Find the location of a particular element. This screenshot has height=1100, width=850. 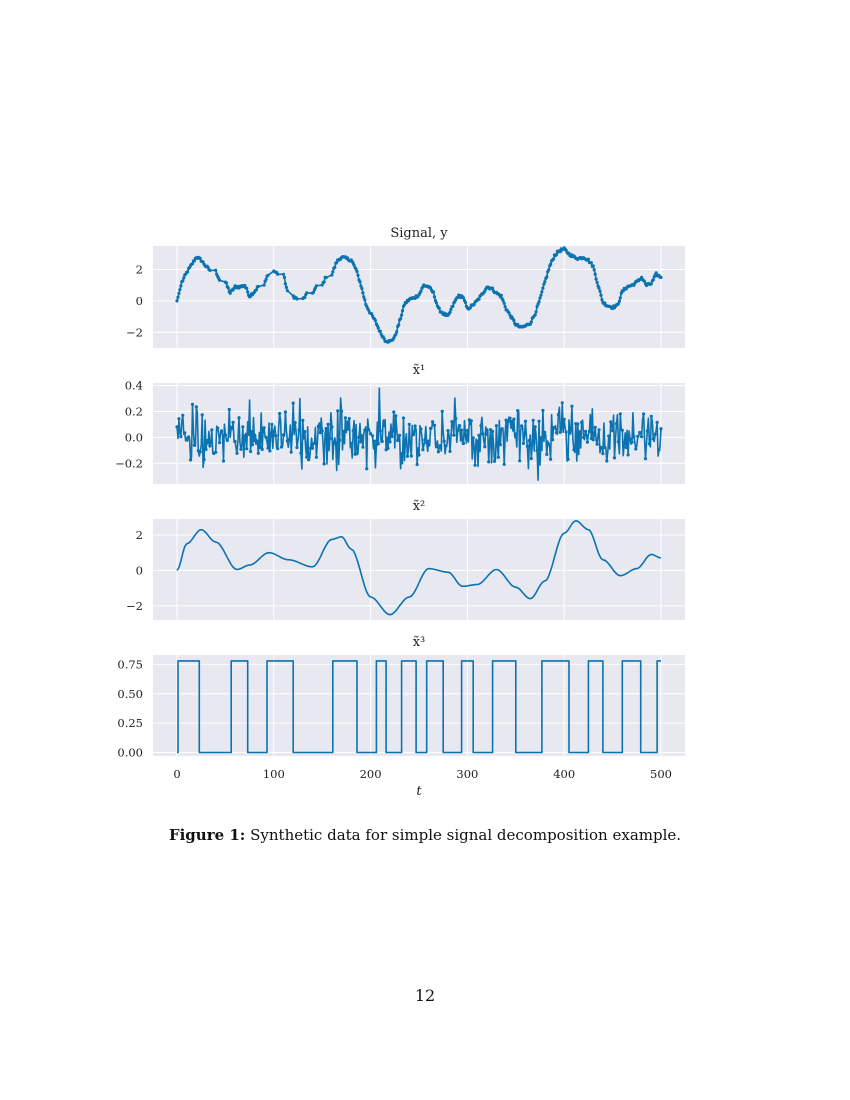

caption-label: Figure 1: is located at coordinates (207, 835).